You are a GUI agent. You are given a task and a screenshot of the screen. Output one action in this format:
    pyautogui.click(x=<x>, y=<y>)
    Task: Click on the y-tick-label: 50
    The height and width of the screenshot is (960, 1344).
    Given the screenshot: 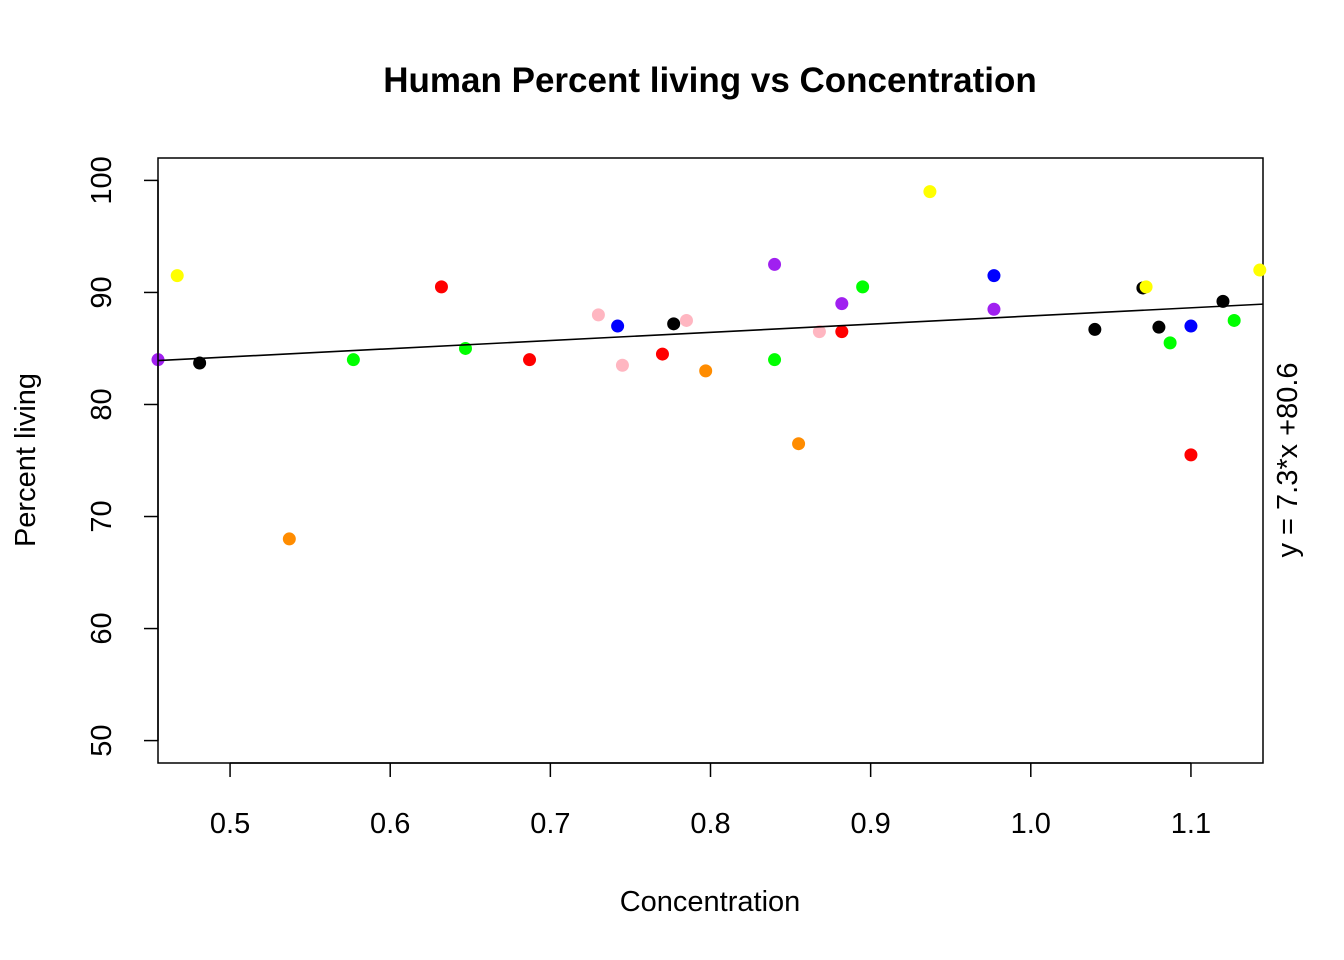 What is the action you would take?
    pyautogui.click(x=102, y=740)
    